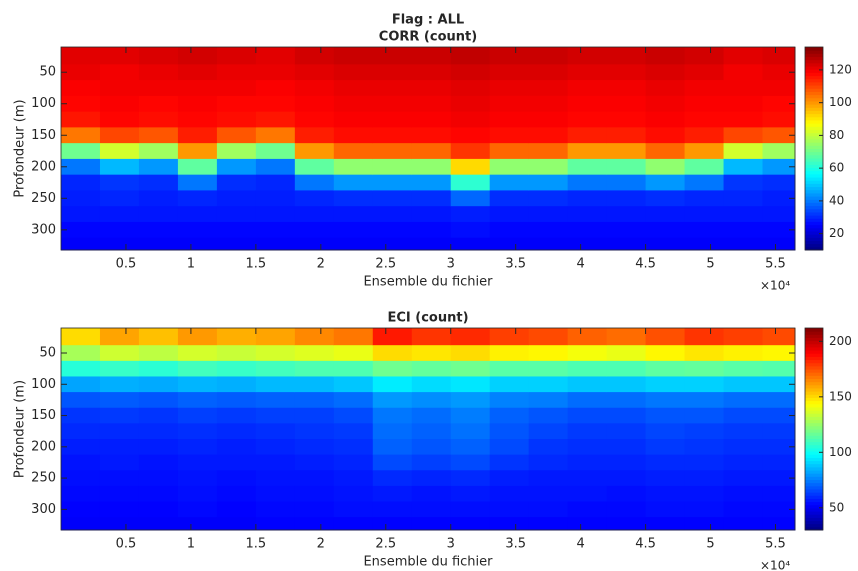  Describe the element at coordinates (775, 286) in the screenshot. I see `x-exponent: ×10⁴` at that location.